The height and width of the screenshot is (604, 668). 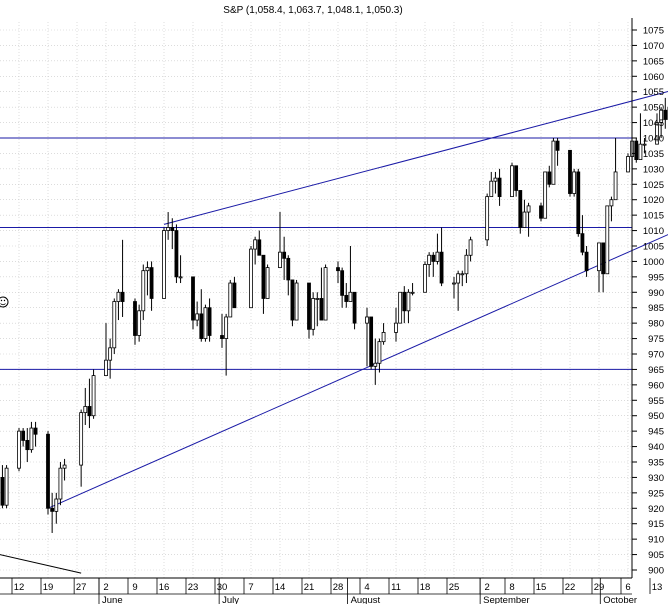 I want to click on x-tick-label: 19, so click(x=48, y=587).